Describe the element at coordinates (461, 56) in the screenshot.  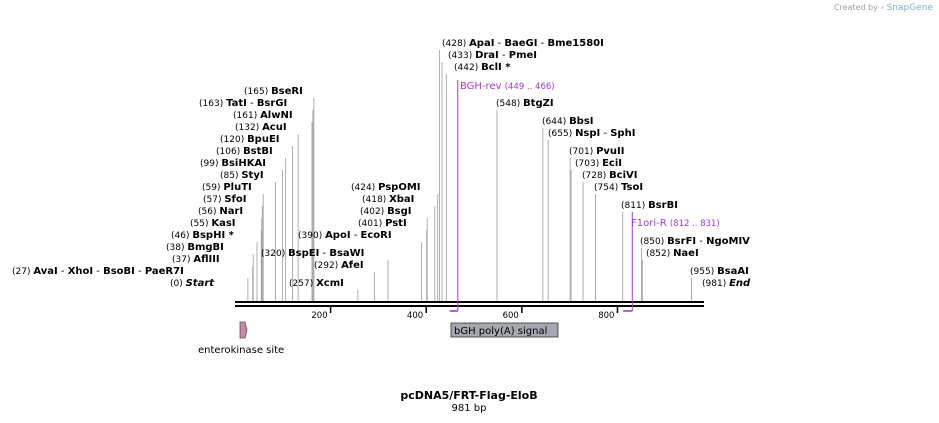
I see `site-position-drai: (433)` at that location.